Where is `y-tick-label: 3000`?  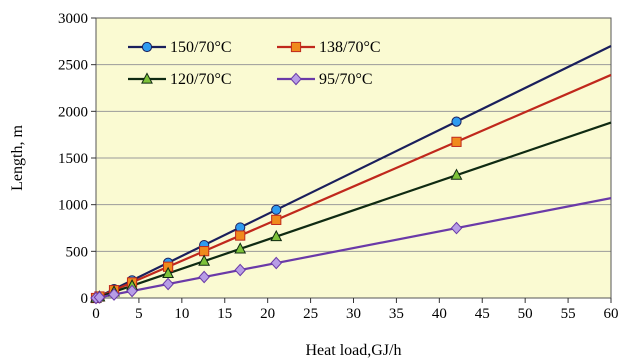 y-tick-label: 3000 is located at coordinates (73, 19).